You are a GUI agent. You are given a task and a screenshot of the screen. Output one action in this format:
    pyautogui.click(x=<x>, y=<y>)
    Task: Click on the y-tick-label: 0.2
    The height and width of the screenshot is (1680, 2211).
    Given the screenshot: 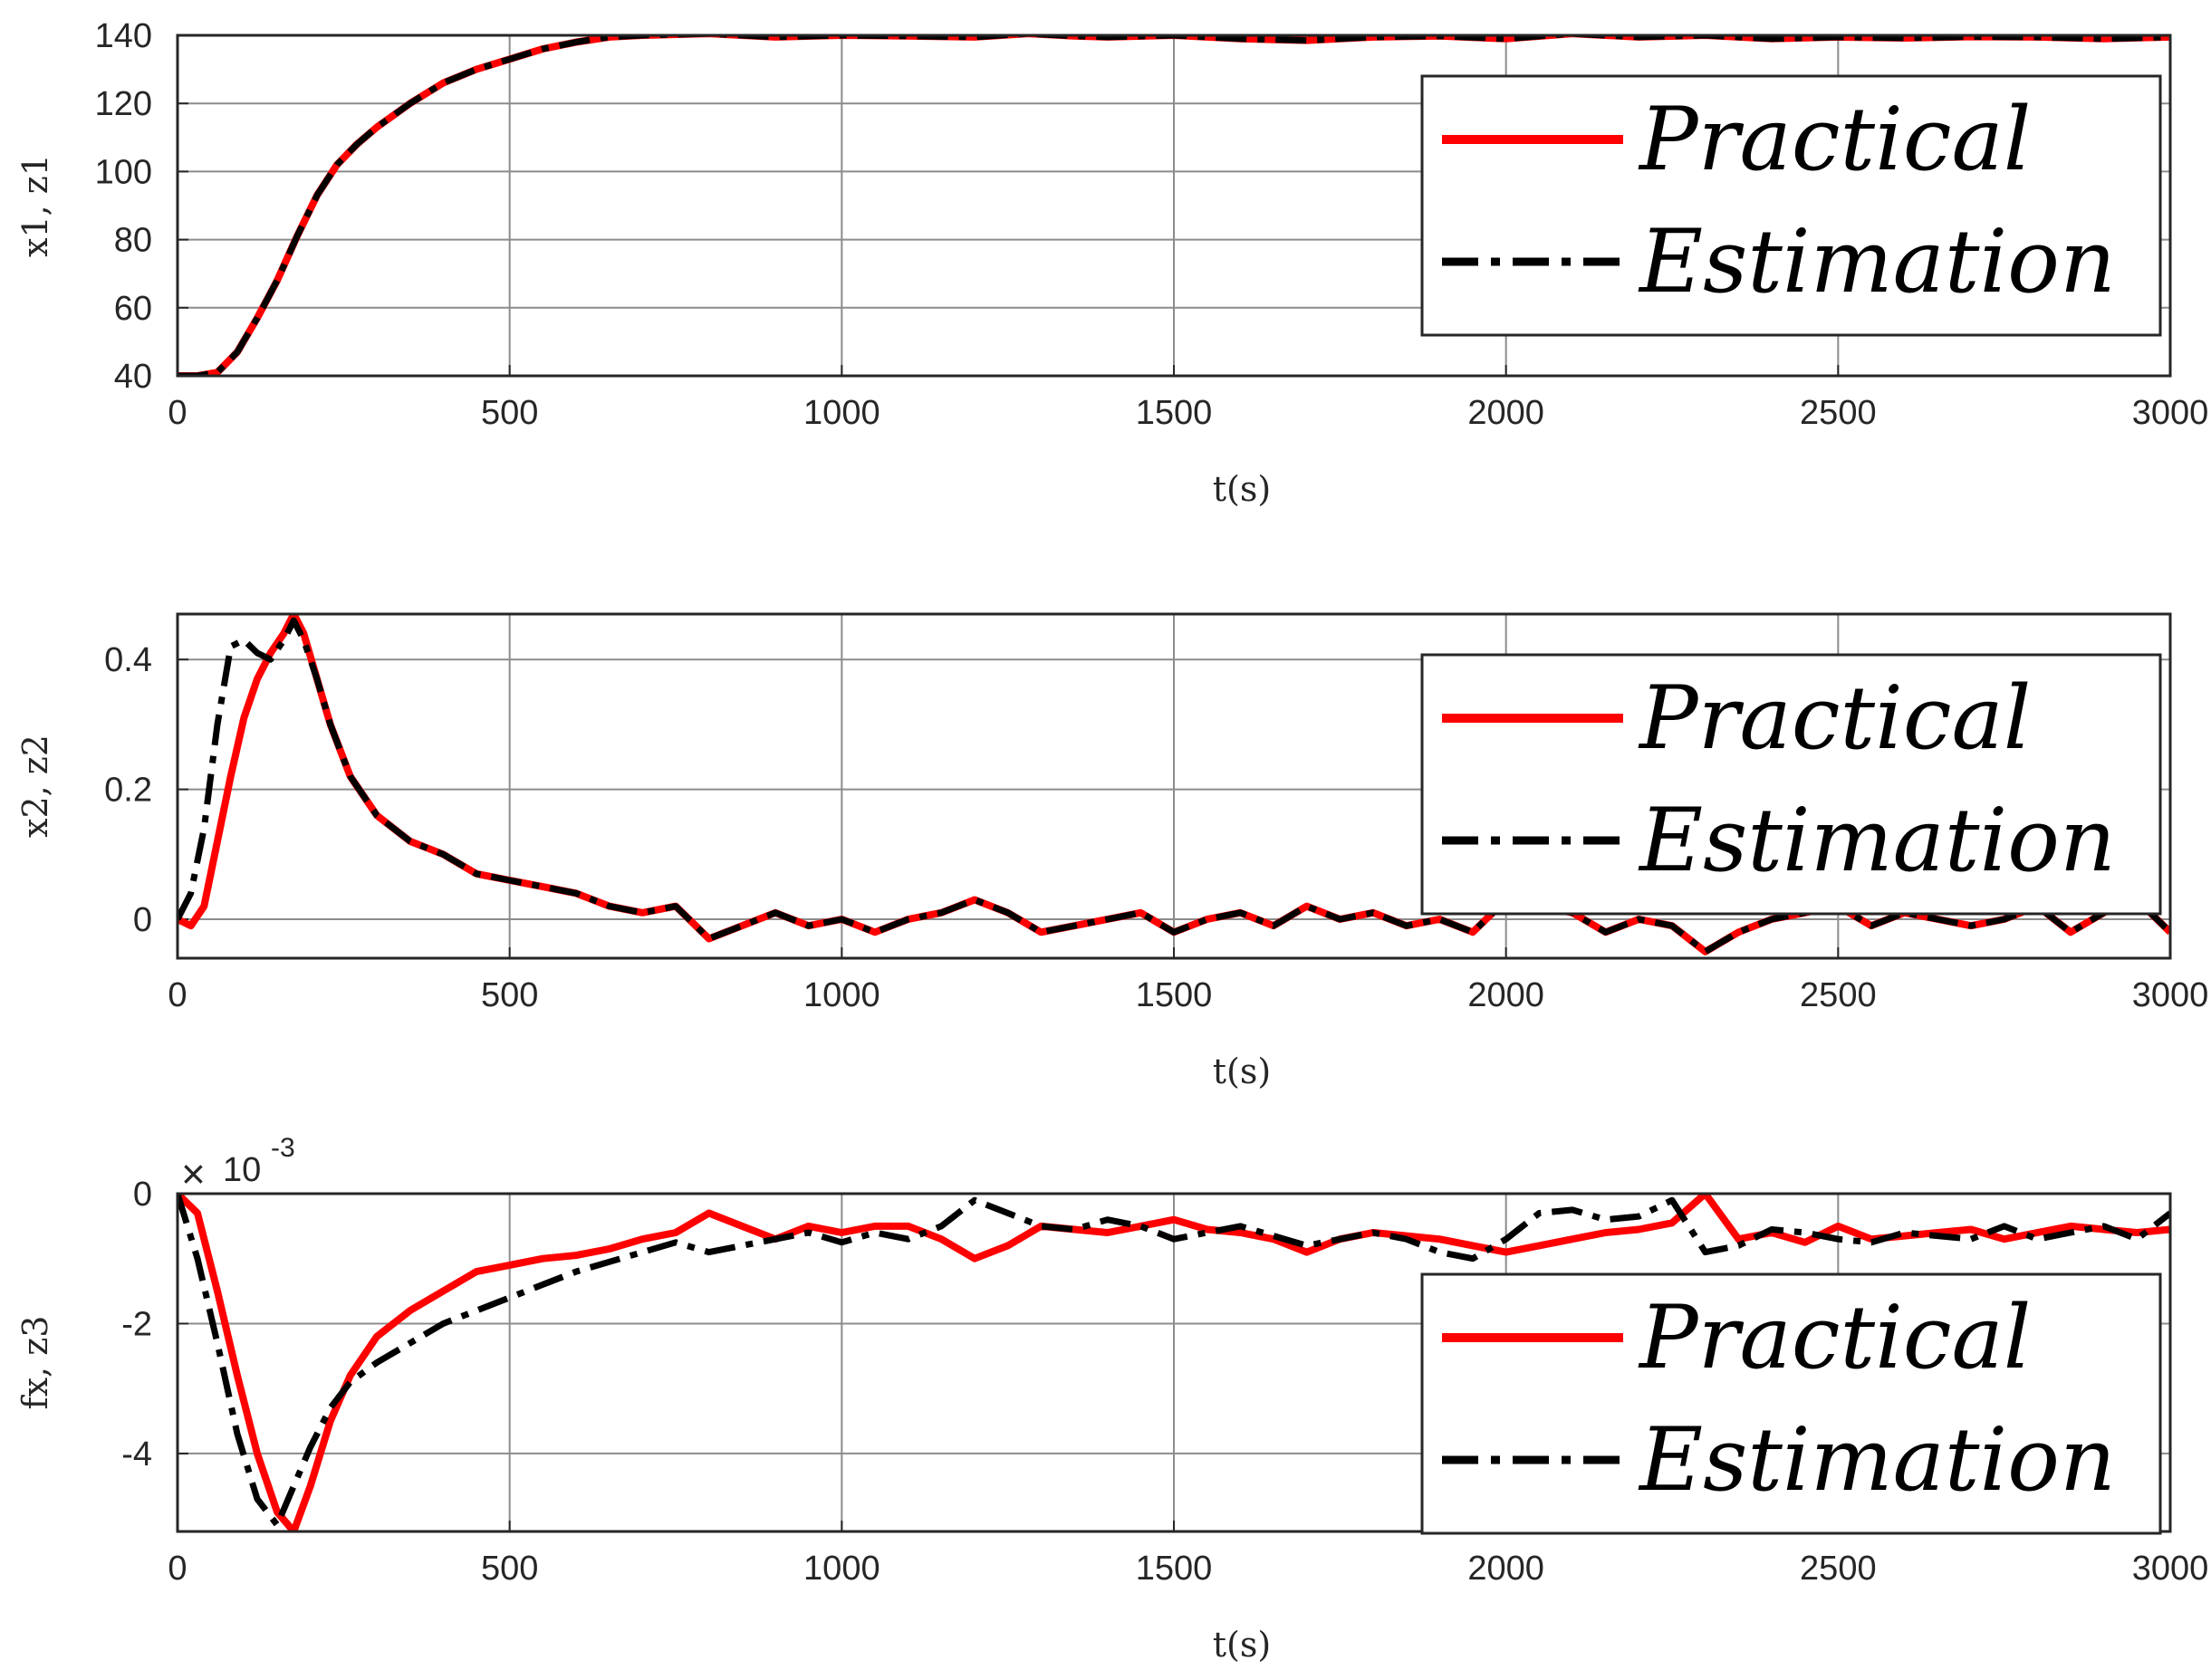 What is the action you would take?
    pyautogui.click(x=128, y=791)
    